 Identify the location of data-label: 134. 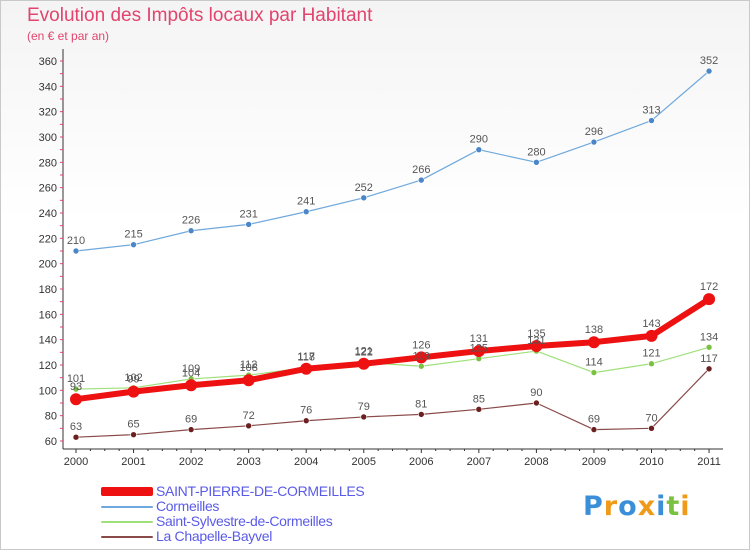
(709, 337).